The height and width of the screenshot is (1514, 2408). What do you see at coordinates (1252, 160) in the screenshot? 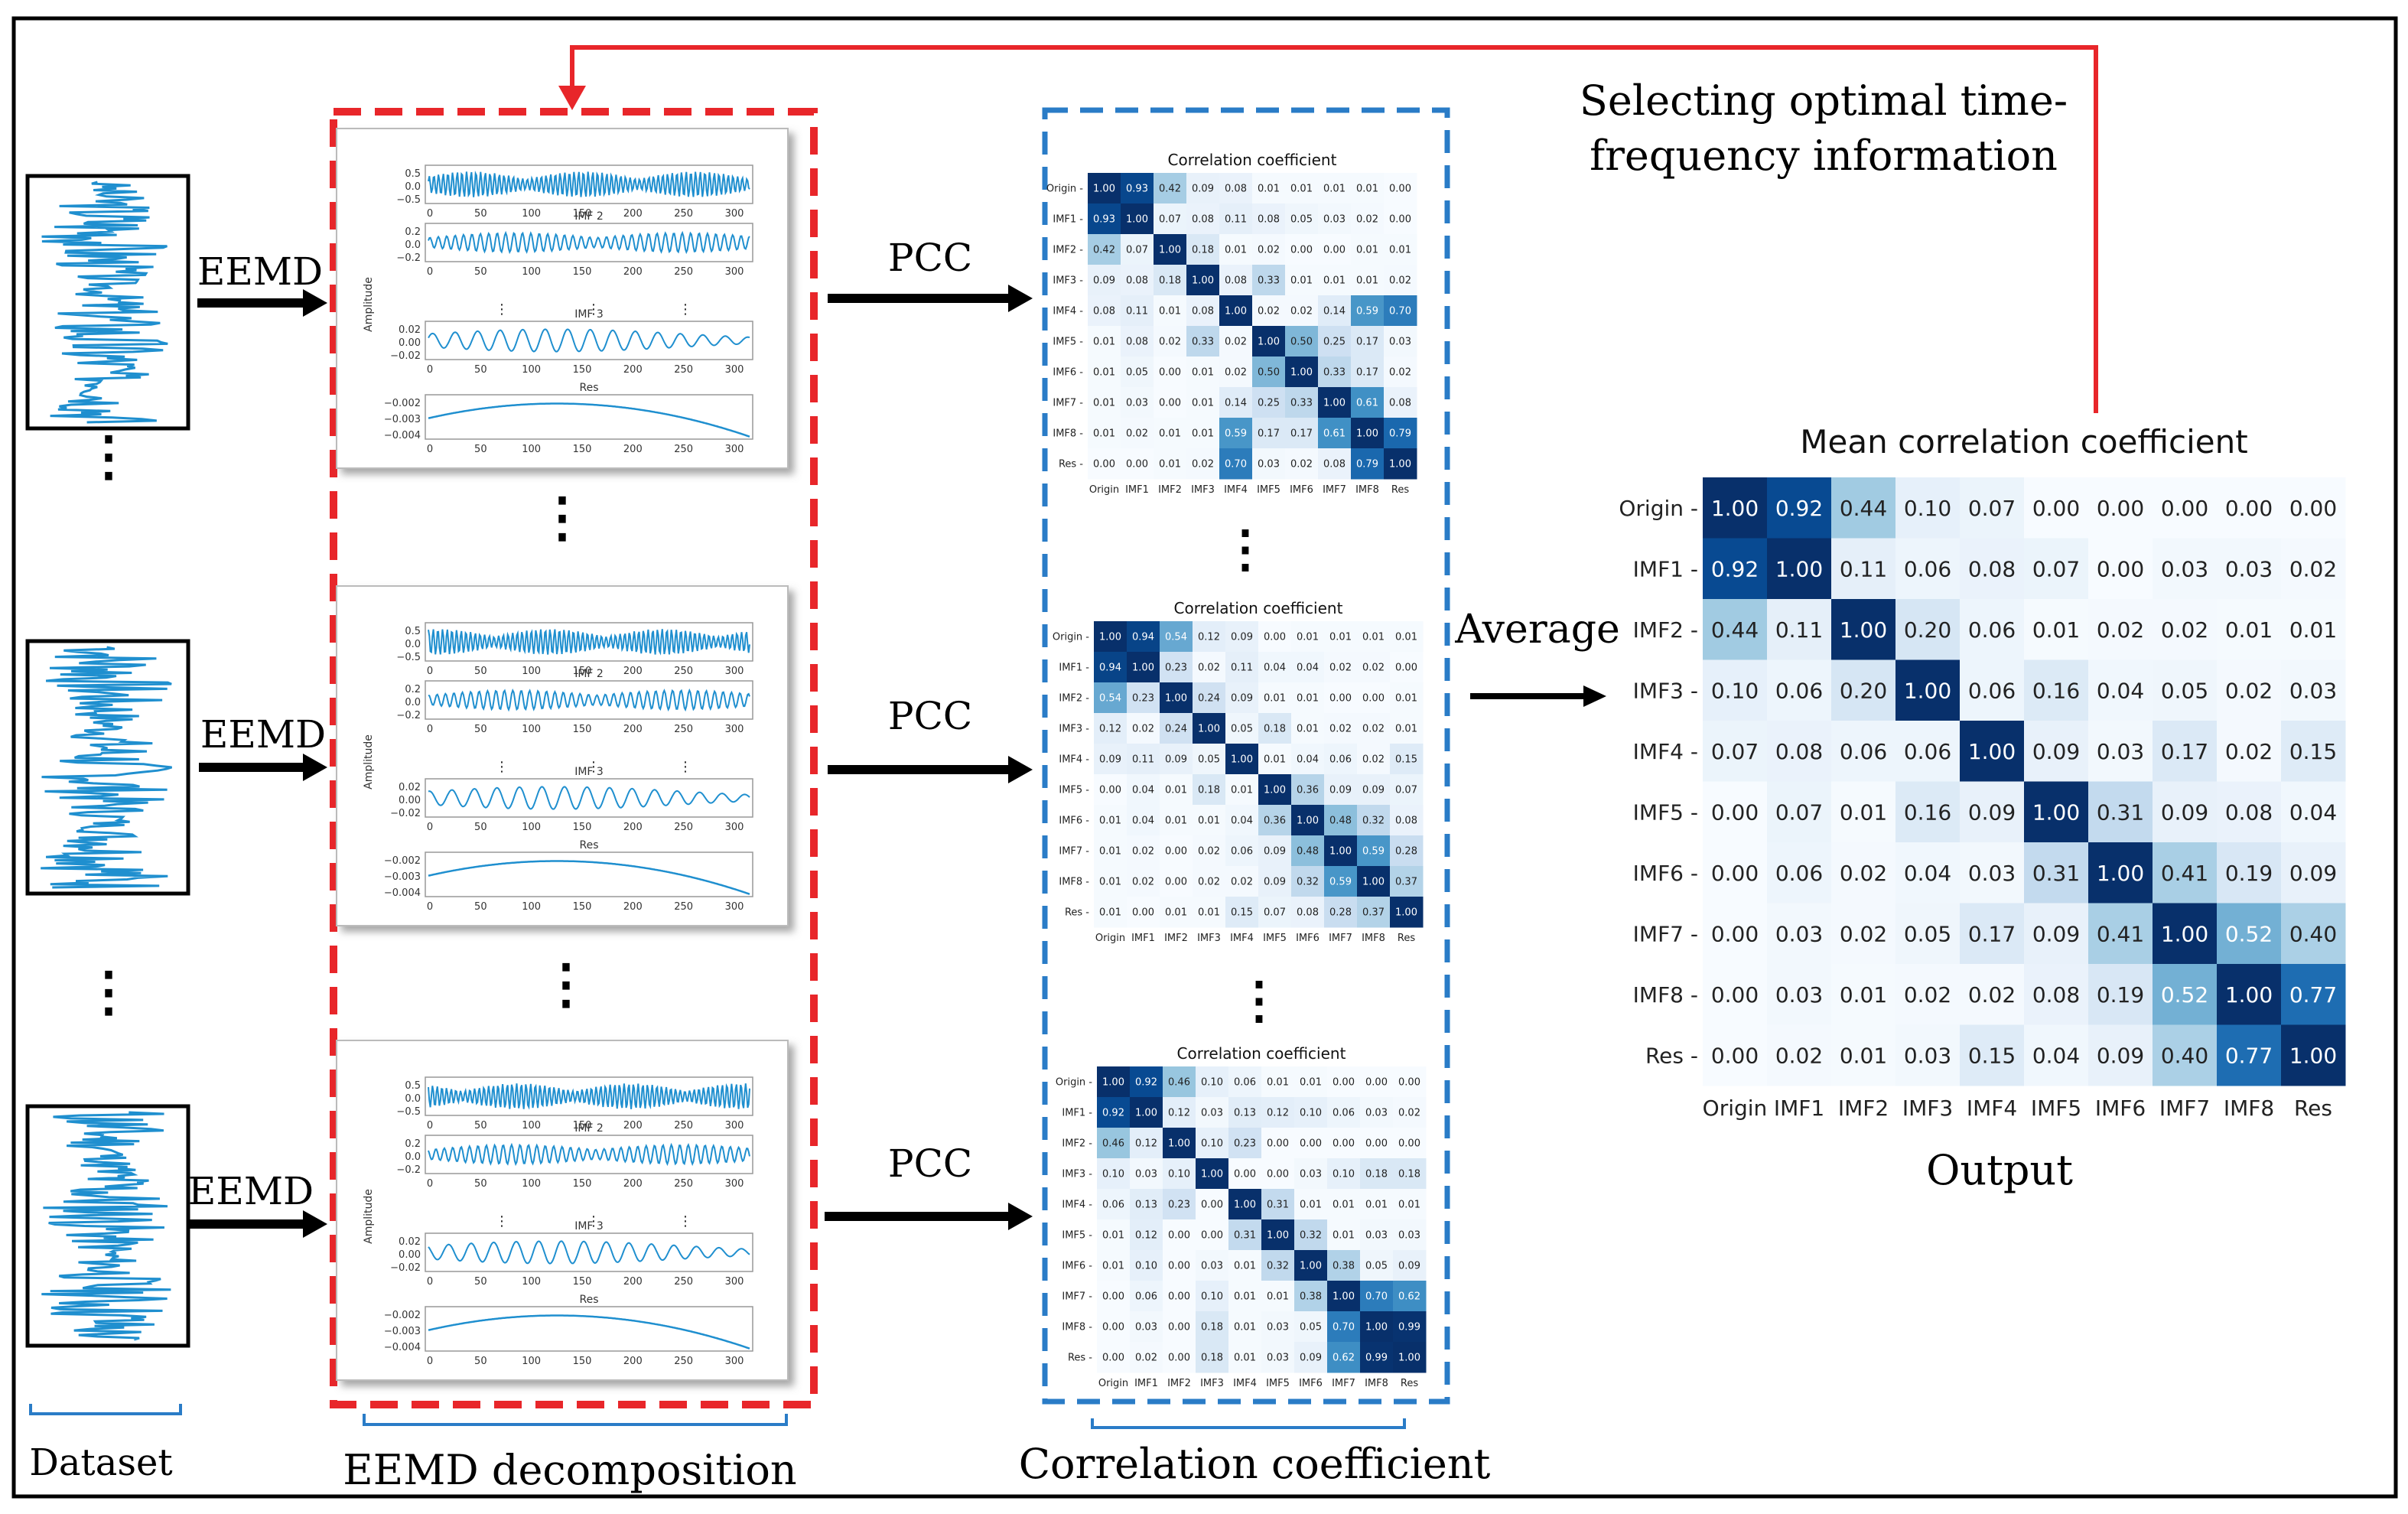
I see `heatmap-title: Correlation coefficient` at bounding box center [1252, 160].